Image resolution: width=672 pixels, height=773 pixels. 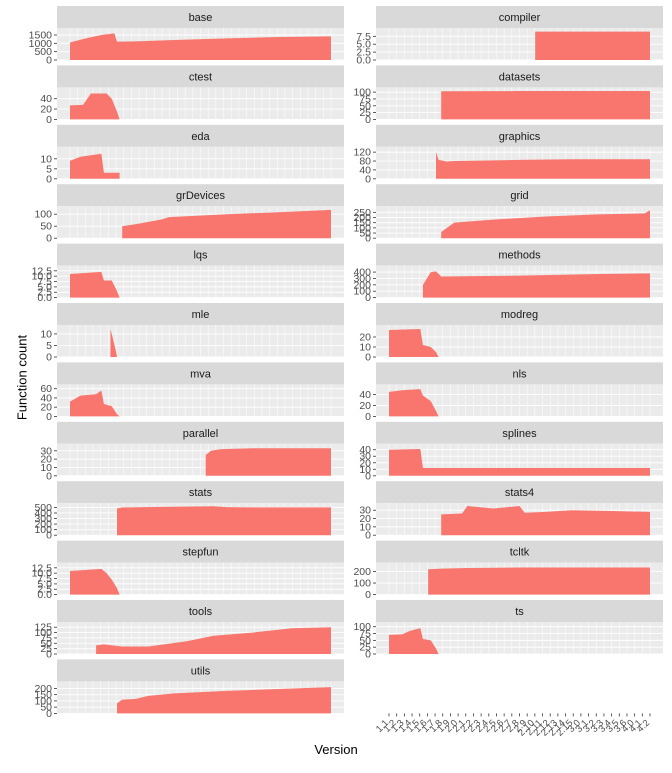 What do you see at coordinates (519, 196) in the screenshot?
I see `facet-title: grid` at bounding box center [519, 196].